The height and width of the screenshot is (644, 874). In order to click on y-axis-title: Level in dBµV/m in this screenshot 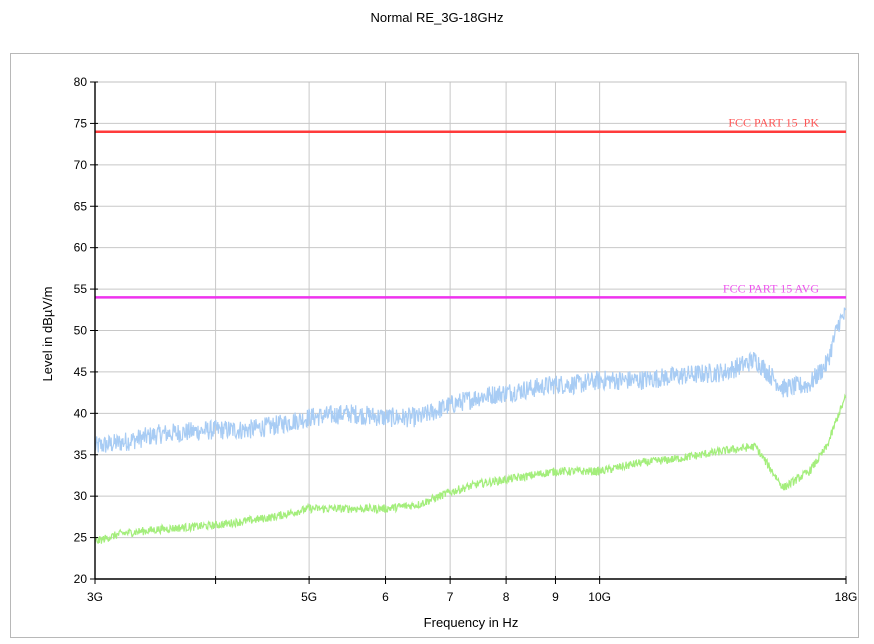, I will do `click(47, 334)`.